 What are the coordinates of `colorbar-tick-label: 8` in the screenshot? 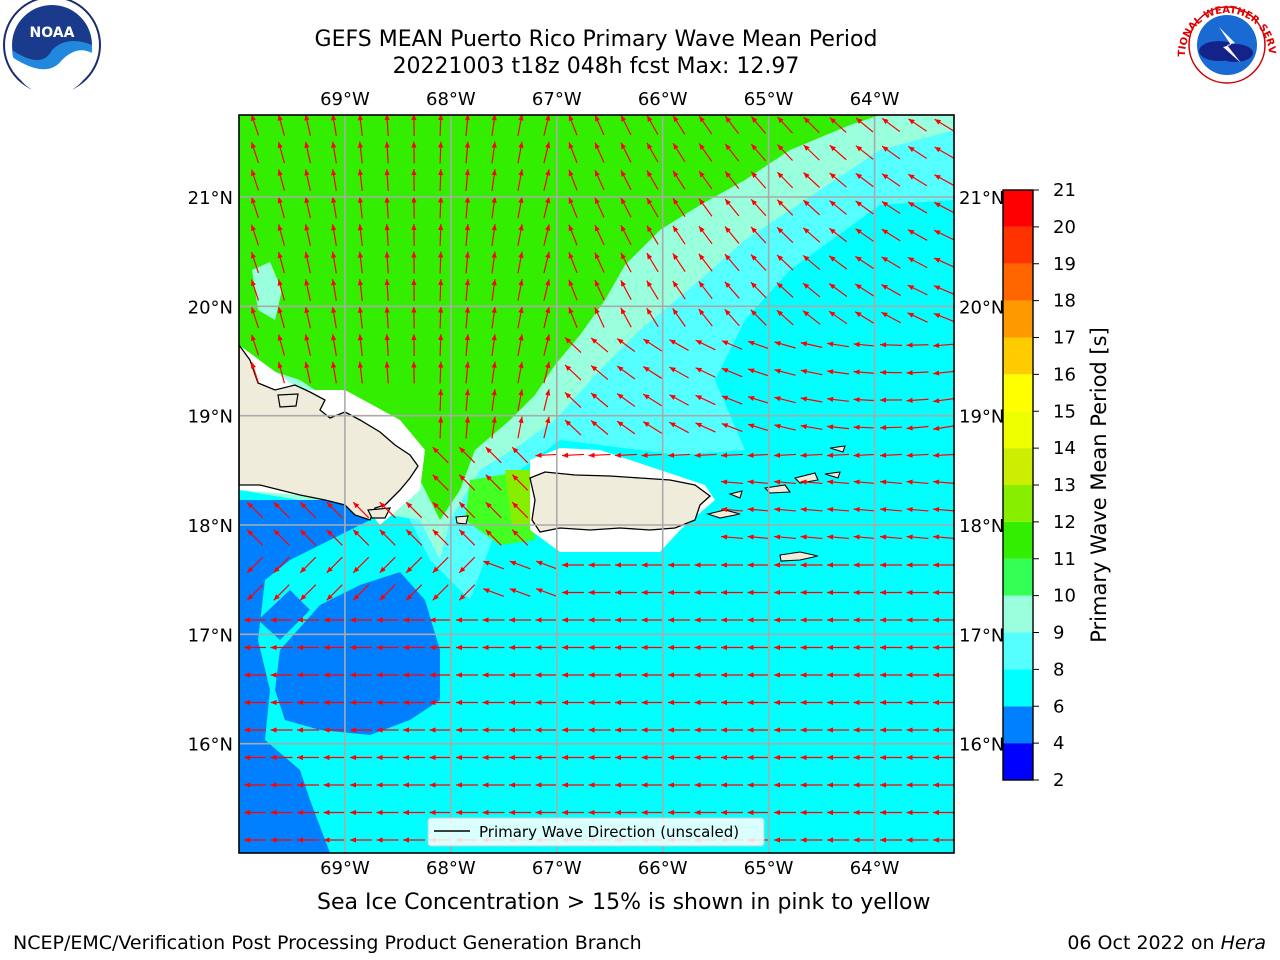 It's located at (1058, 669).